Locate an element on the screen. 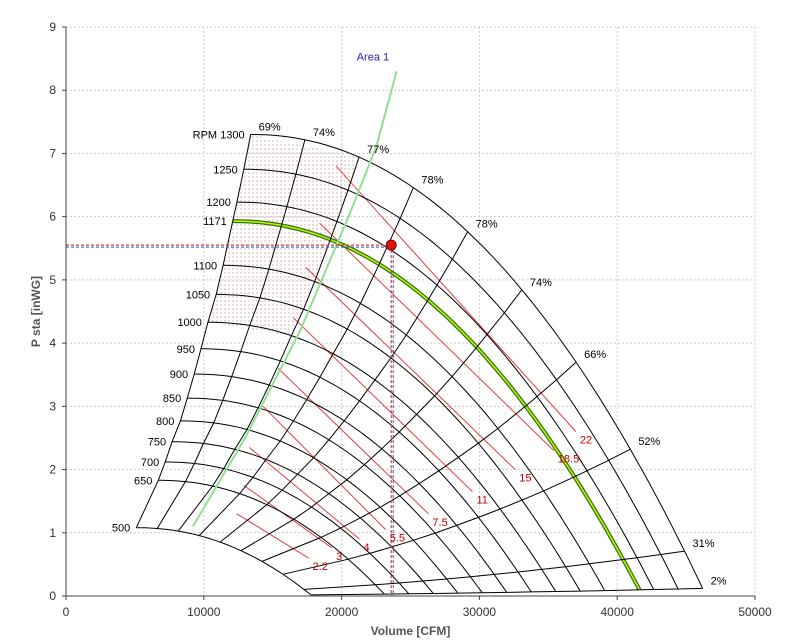  power-label: 15 is located at coordinates (525, 479).